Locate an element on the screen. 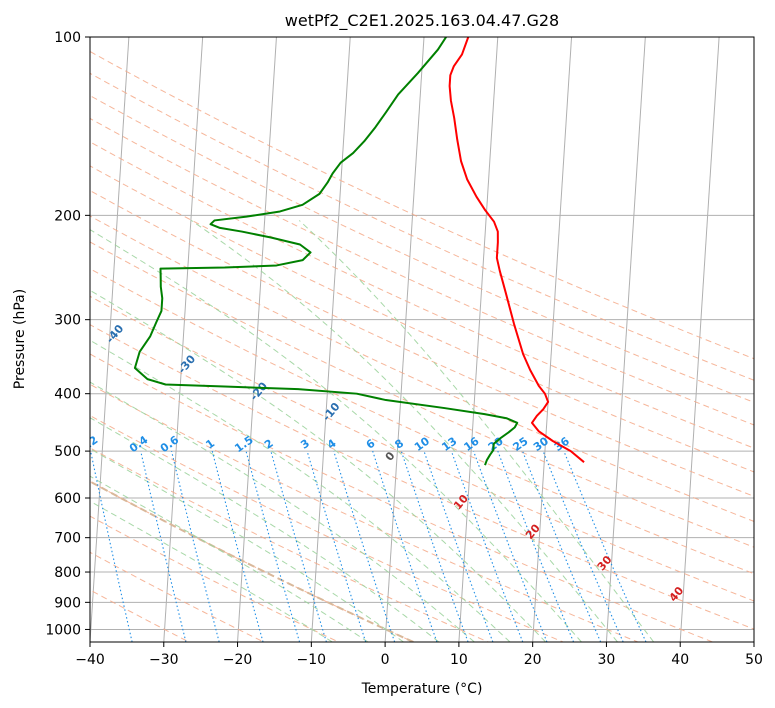 Image resolution: width=775 pixels, height=708 pixels. x-tick-label: 50 is located at coordinates (754, 660).